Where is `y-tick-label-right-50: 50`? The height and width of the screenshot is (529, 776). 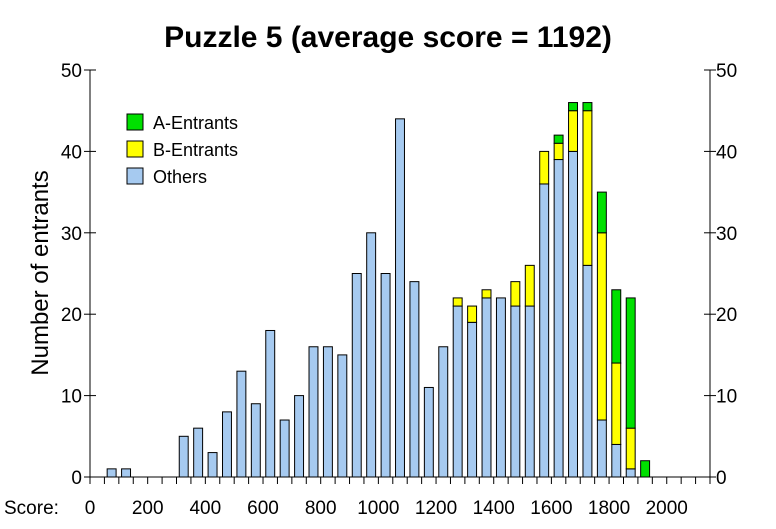
y-tick-label-right-50: 50 is located at coordinates (726, 71).